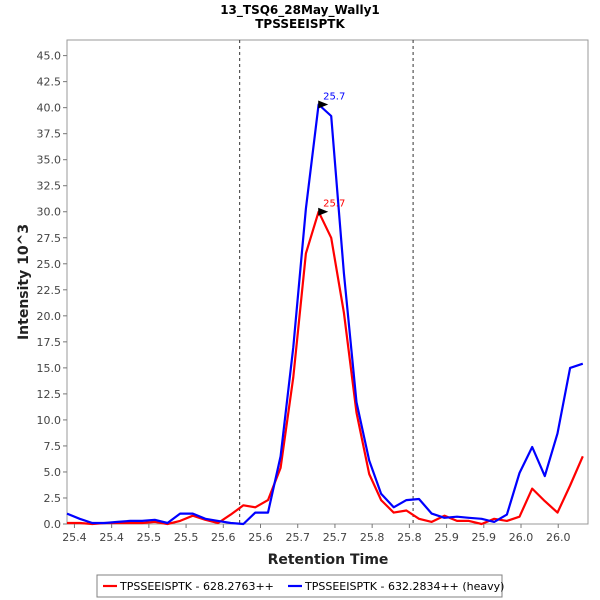  I want to click on y-tick-label: 2.5, so click(53, 498).